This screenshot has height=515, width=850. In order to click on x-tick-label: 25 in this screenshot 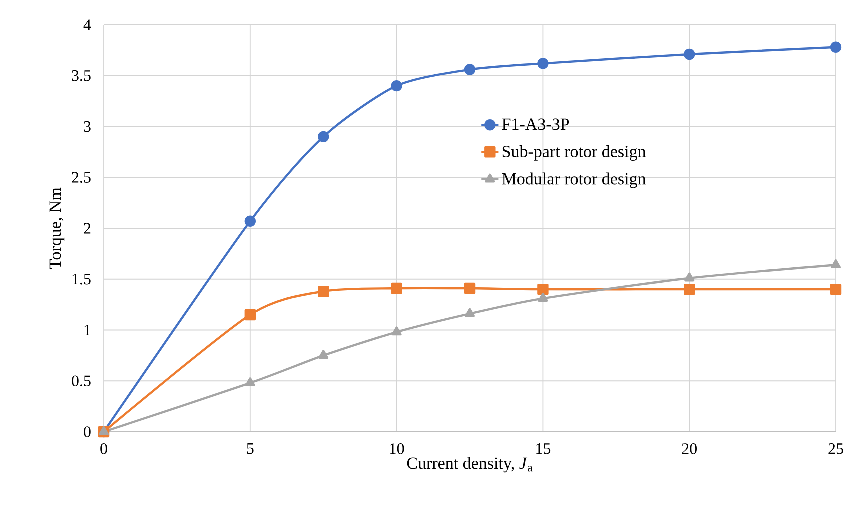, I will do `click(836, 449)`.